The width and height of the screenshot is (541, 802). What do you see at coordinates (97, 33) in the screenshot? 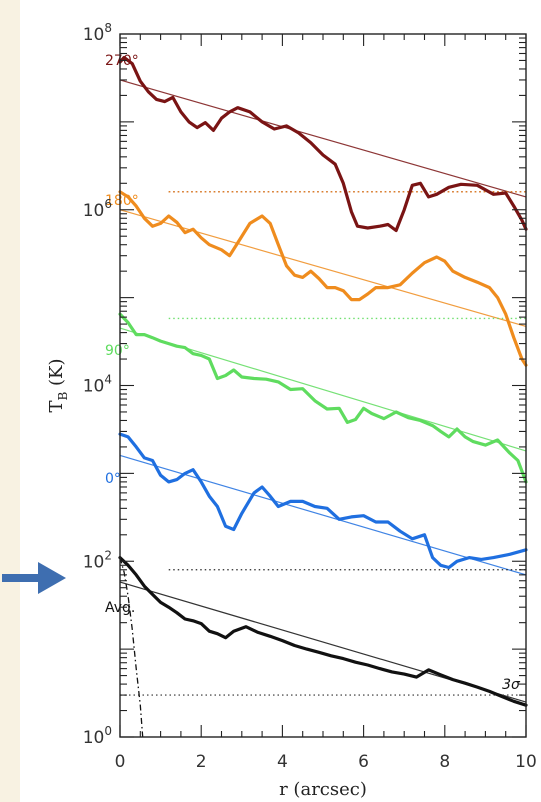
I see `y-tick-label: 10⁸` at bounding box center [97, 33].